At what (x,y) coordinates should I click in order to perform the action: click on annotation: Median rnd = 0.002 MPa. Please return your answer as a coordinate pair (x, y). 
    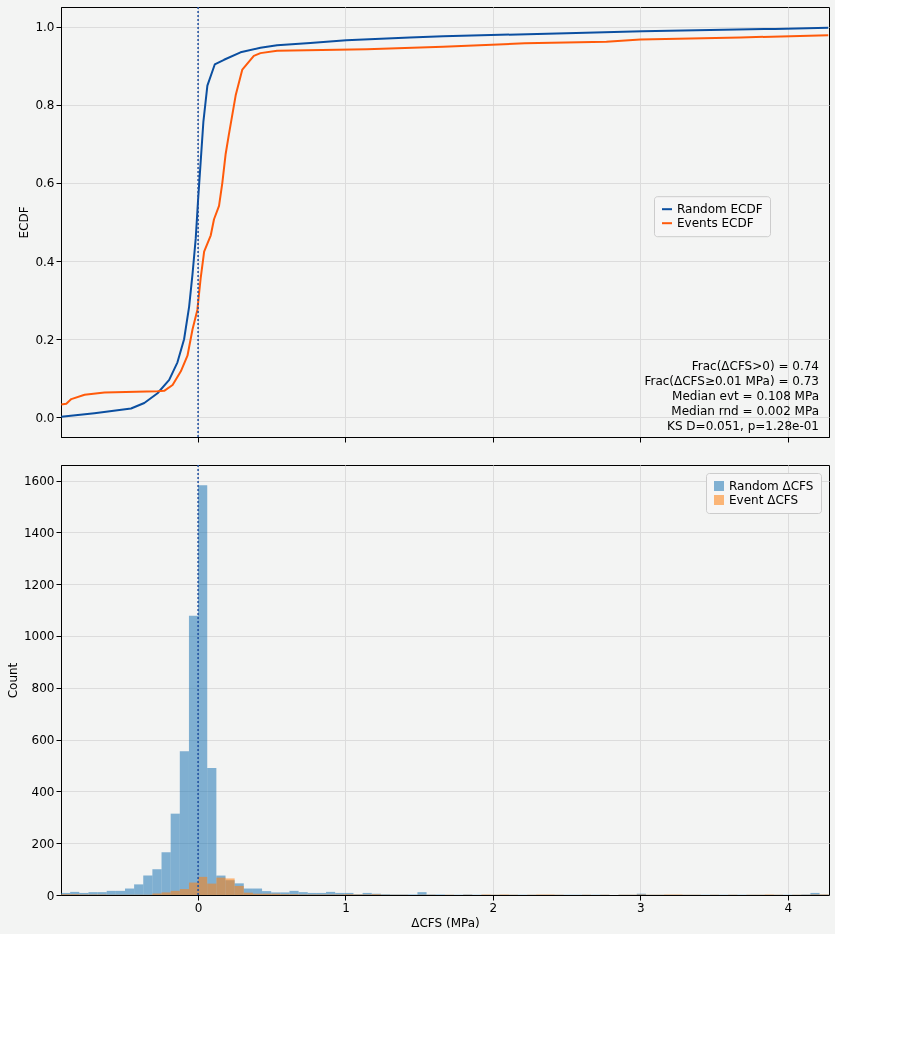
    Looking at the image, I should click on (745, 411).